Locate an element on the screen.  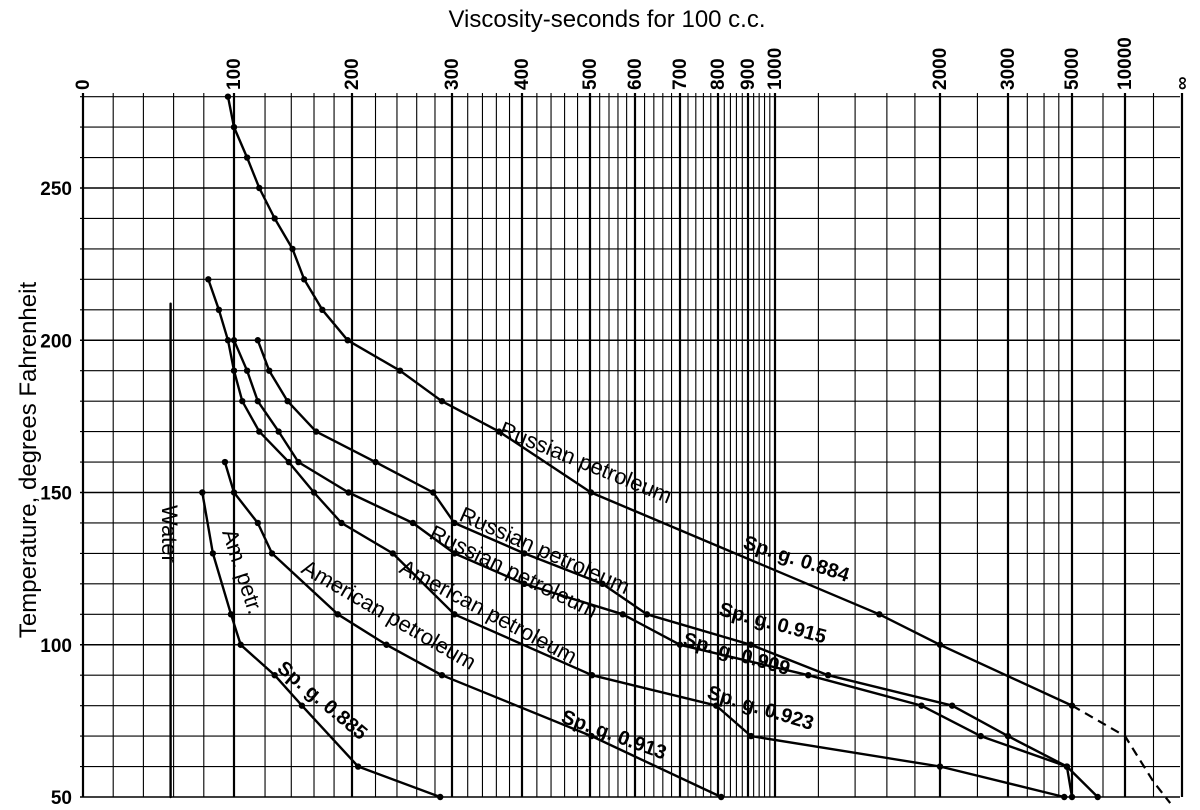
x-axis-title: Viscosity-seconds for 100 c.c. is located at coordinates (606, 19).